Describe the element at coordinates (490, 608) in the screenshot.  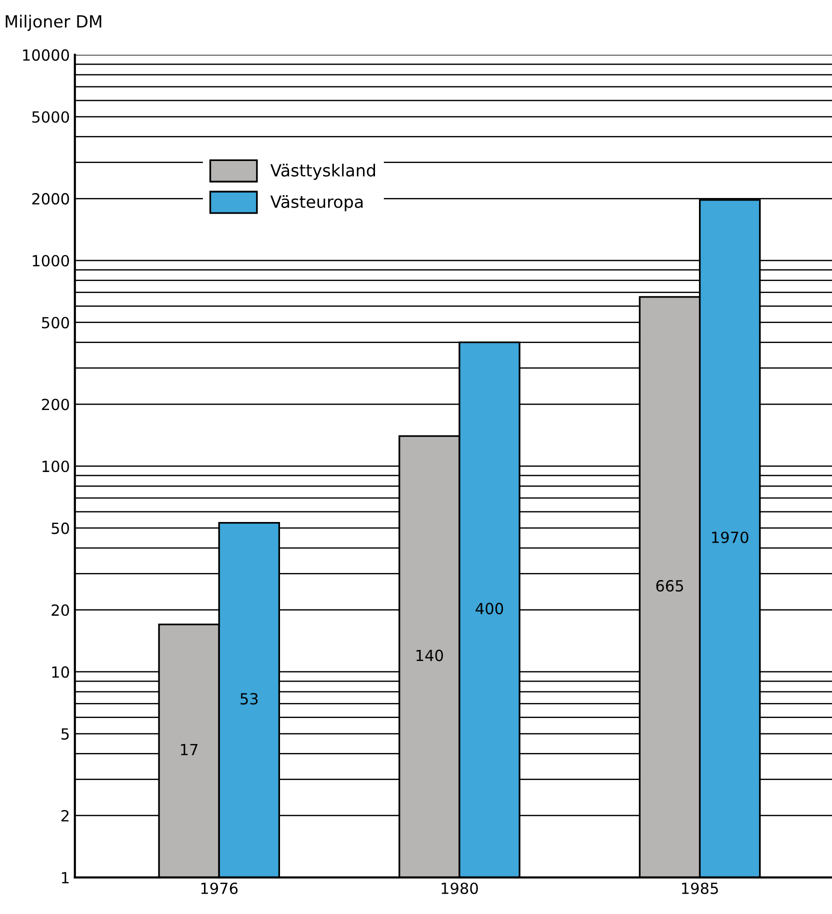
I see `data-label: 400` at that location.